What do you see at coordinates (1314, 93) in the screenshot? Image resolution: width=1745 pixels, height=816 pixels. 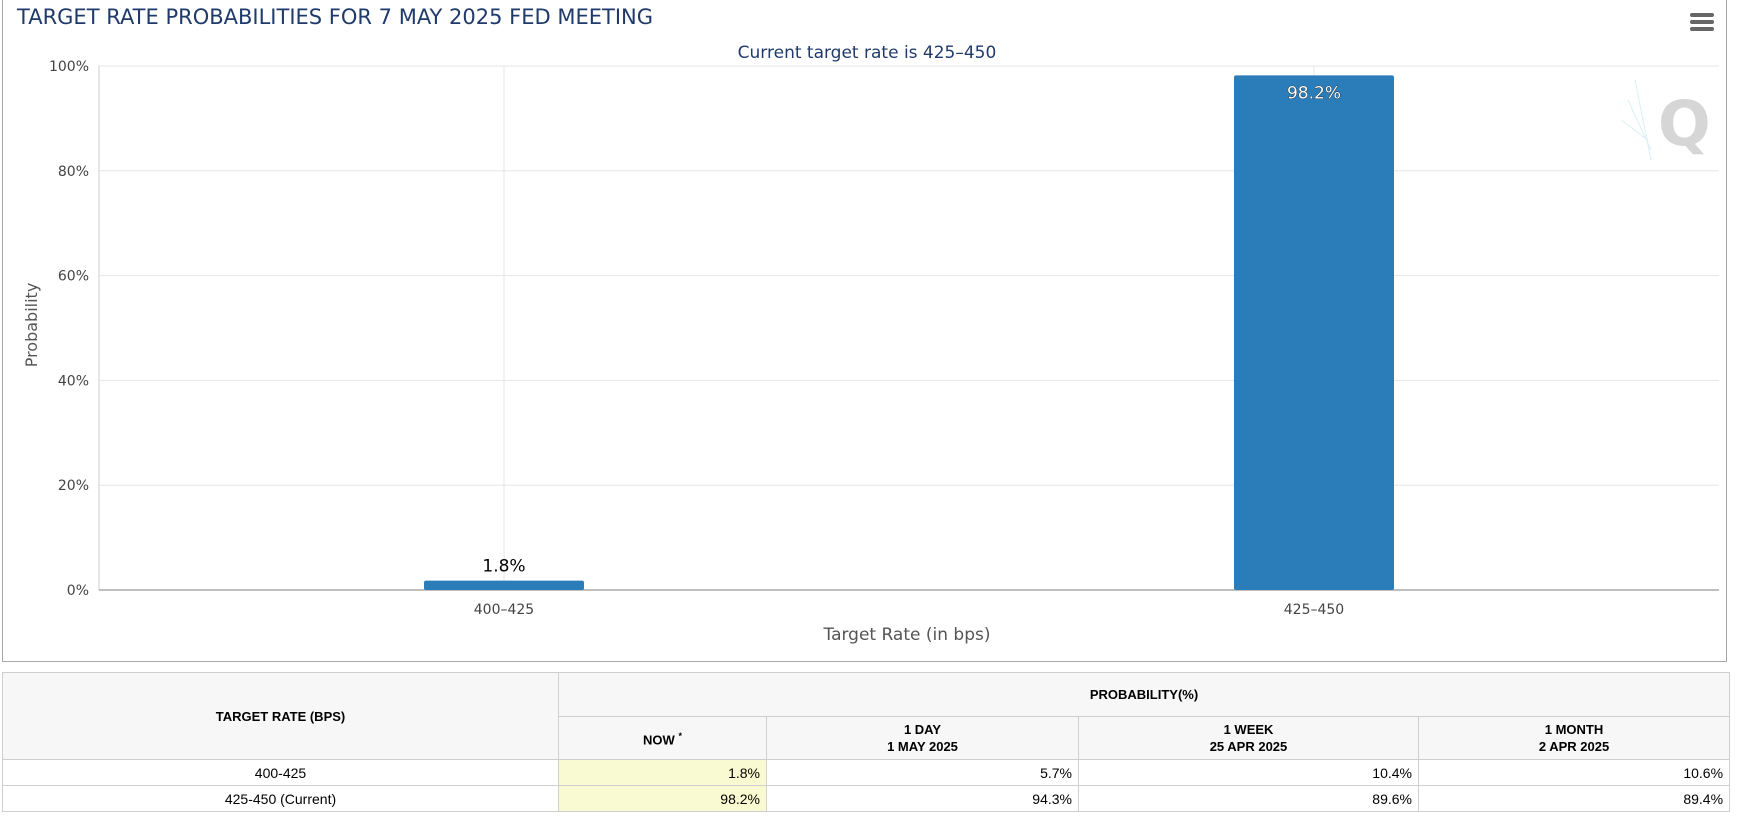 I see `data-label: 98.2%` at bounding box center [1314, 93].